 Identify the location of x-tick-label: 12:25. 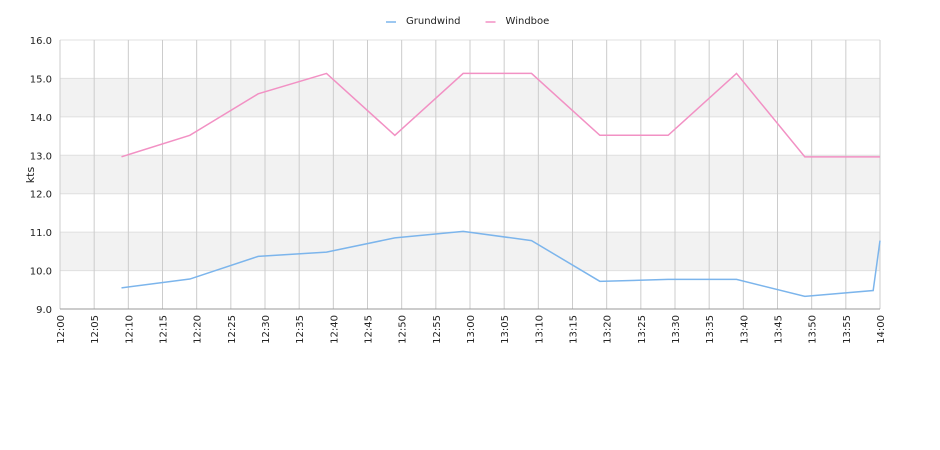
(232, 329).